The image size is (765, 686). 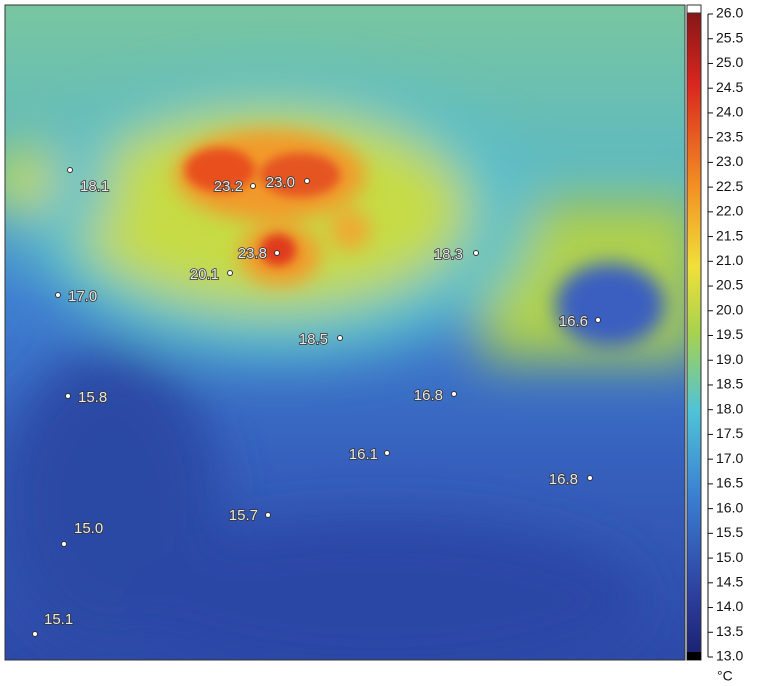 What do you see at coordinates (729, 582) in the screenshot?
I see `colorbar-label: 14.5` at bounding box center [729, 582].